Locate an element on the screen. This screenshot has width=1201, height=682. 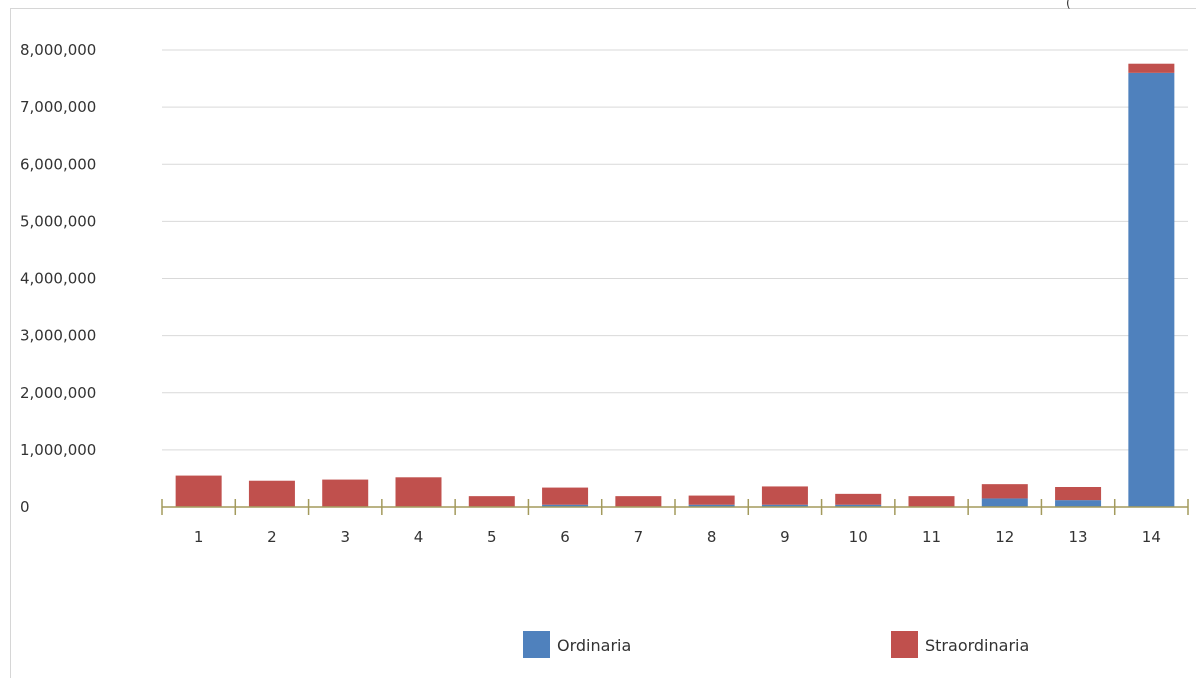
x-axis-tick-labels: 1 2 3 4 5 6 7 8 9 10 11 12 13 14 is located at coordinates (677, 537).